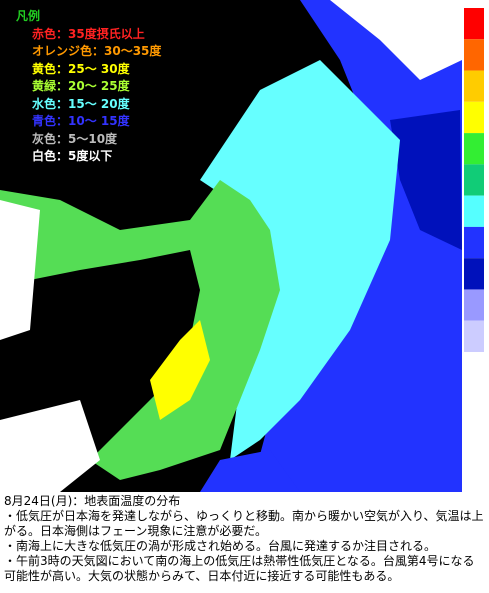 This screenshot has width=489, height=593. Describe the element at coordinates (92, 501) in the screenshot. I see `caption-title: 8月24日(月)：地表面温度の分布` at that location.